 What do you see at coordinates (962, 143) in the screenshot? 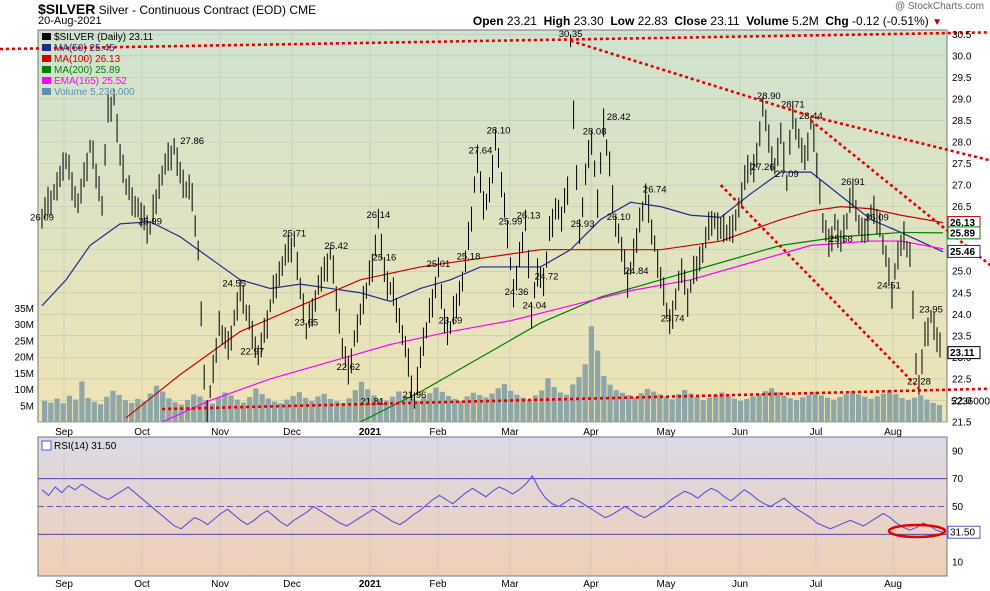
I see `price-tick-label: 28.0` at bounding box center [962, 143].